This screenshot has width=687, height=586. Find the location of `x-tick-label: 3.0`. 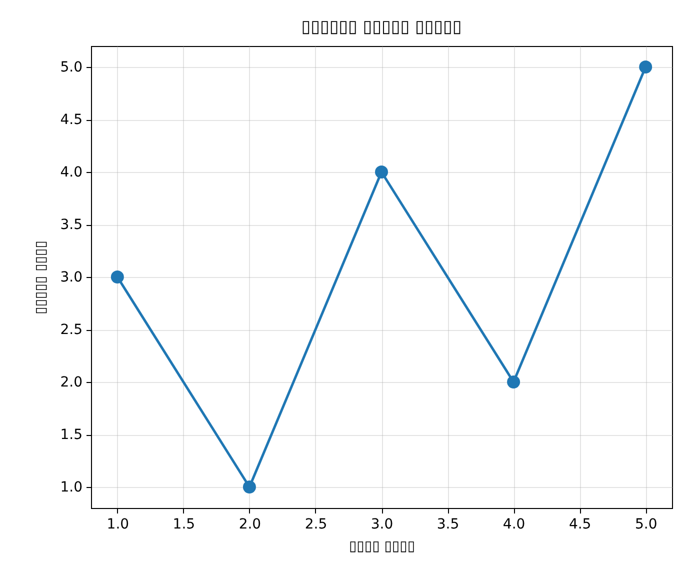

x-tick-label: 3.0 is located at coordinates (382, 524).